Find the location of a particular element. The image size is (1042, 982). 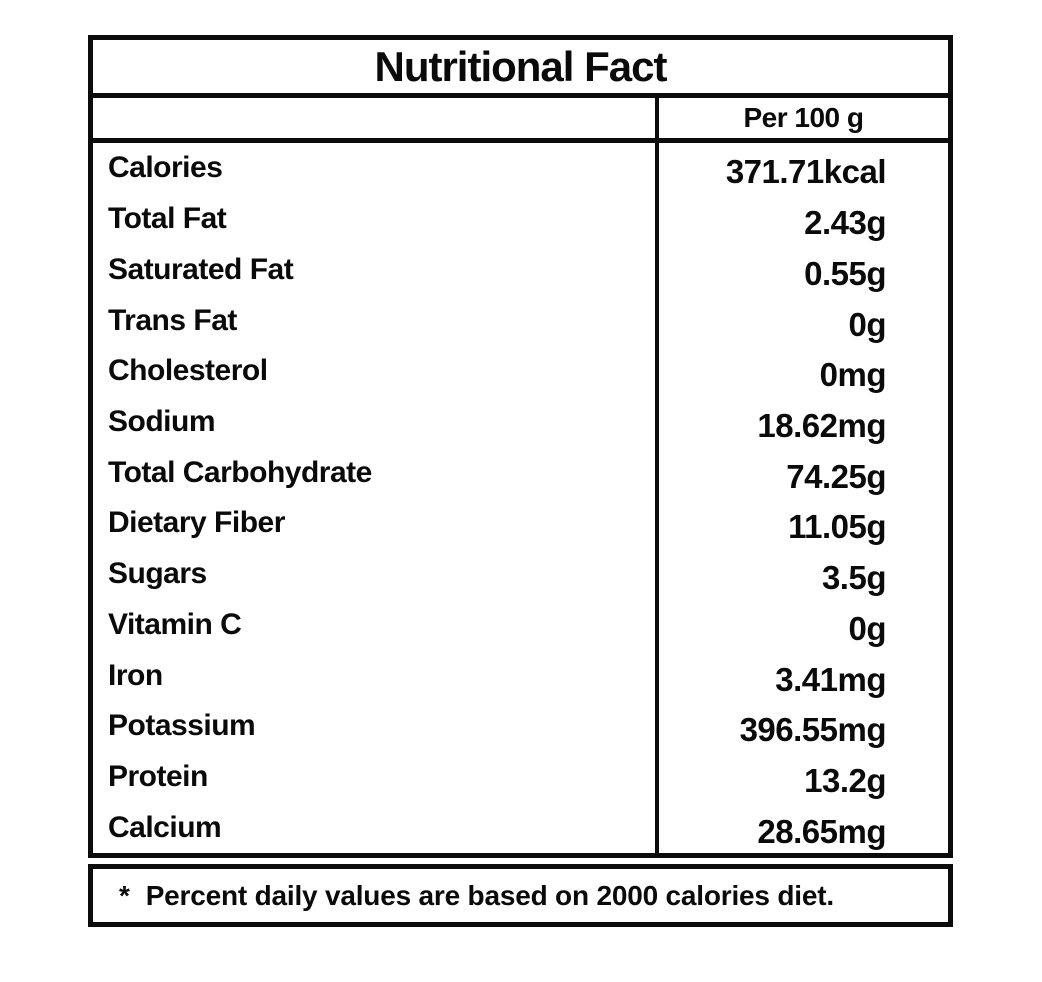

nutrient-row: Protein 13.2g is located at coordinates (520, 777).